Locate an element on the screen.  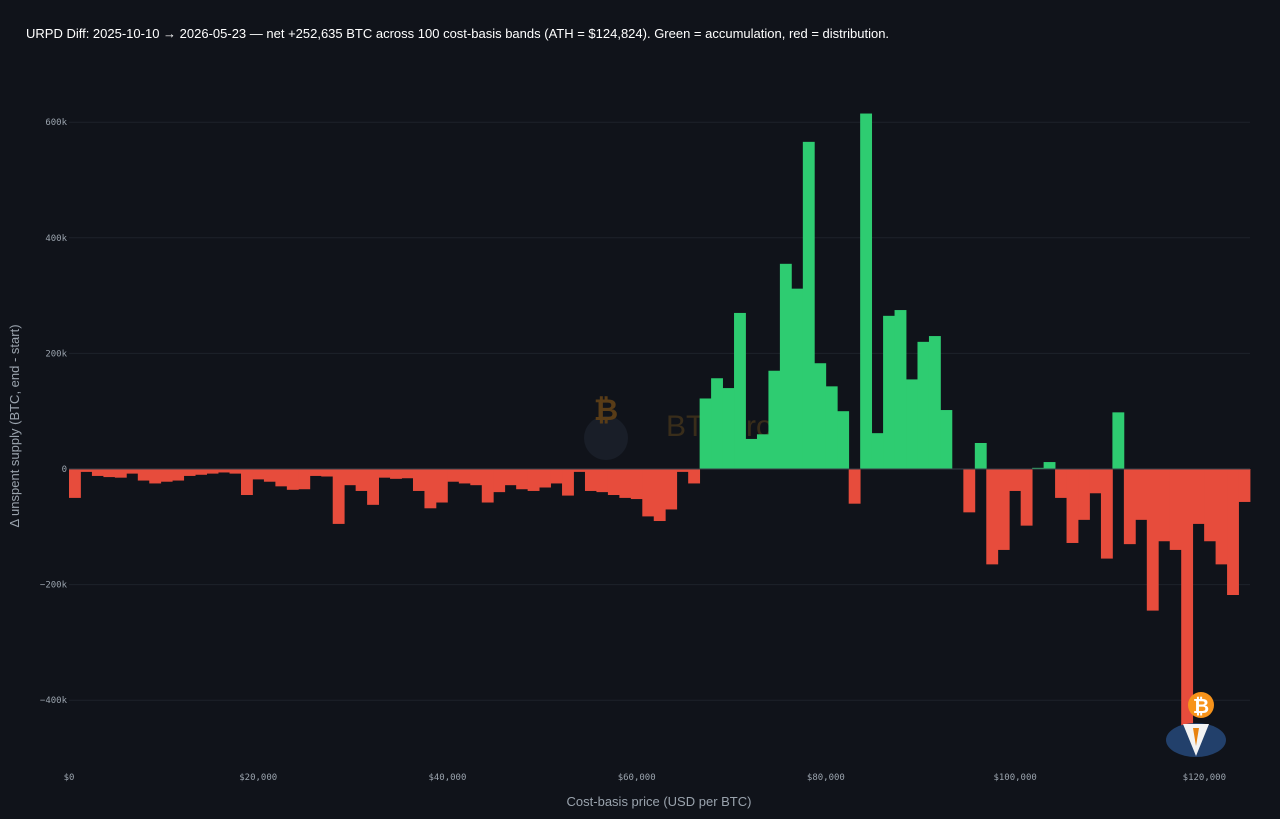
x-tick-label: $60,000 is located at coordinates (637, 778).